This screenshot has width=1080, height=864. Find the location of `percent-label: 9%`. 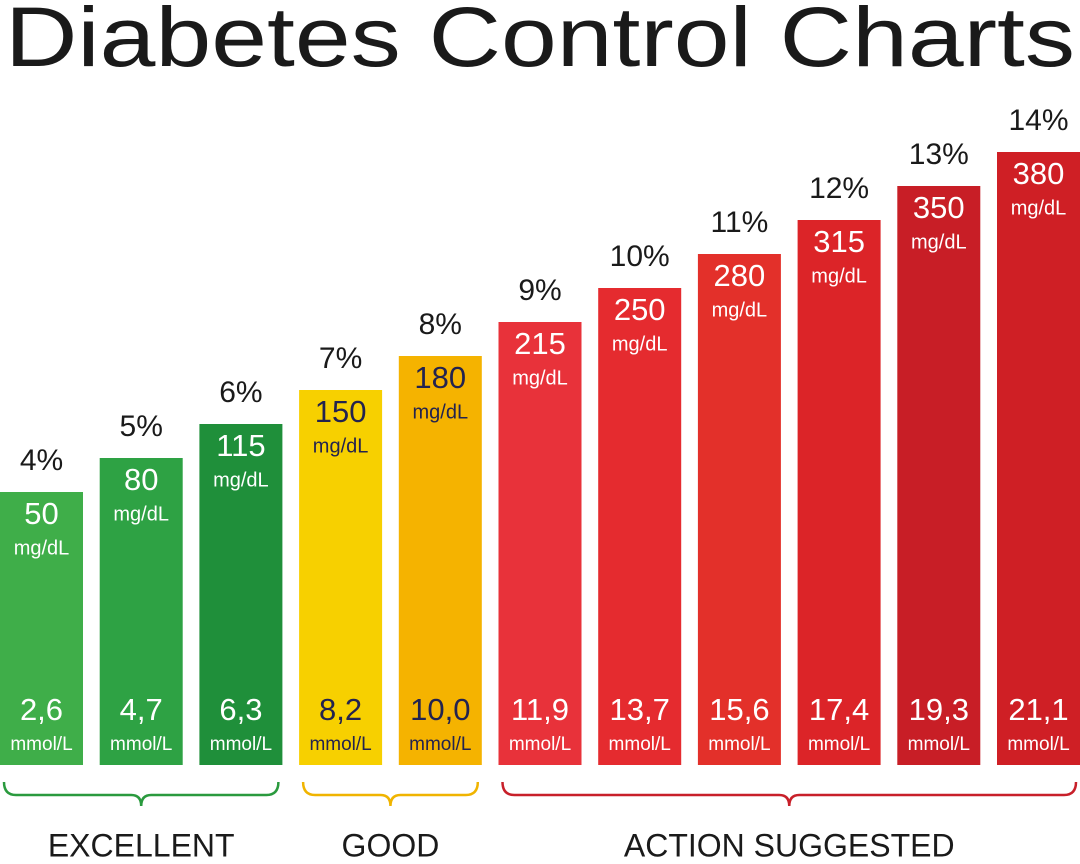

percent-label: 9% is located at coordinates (539, 290).